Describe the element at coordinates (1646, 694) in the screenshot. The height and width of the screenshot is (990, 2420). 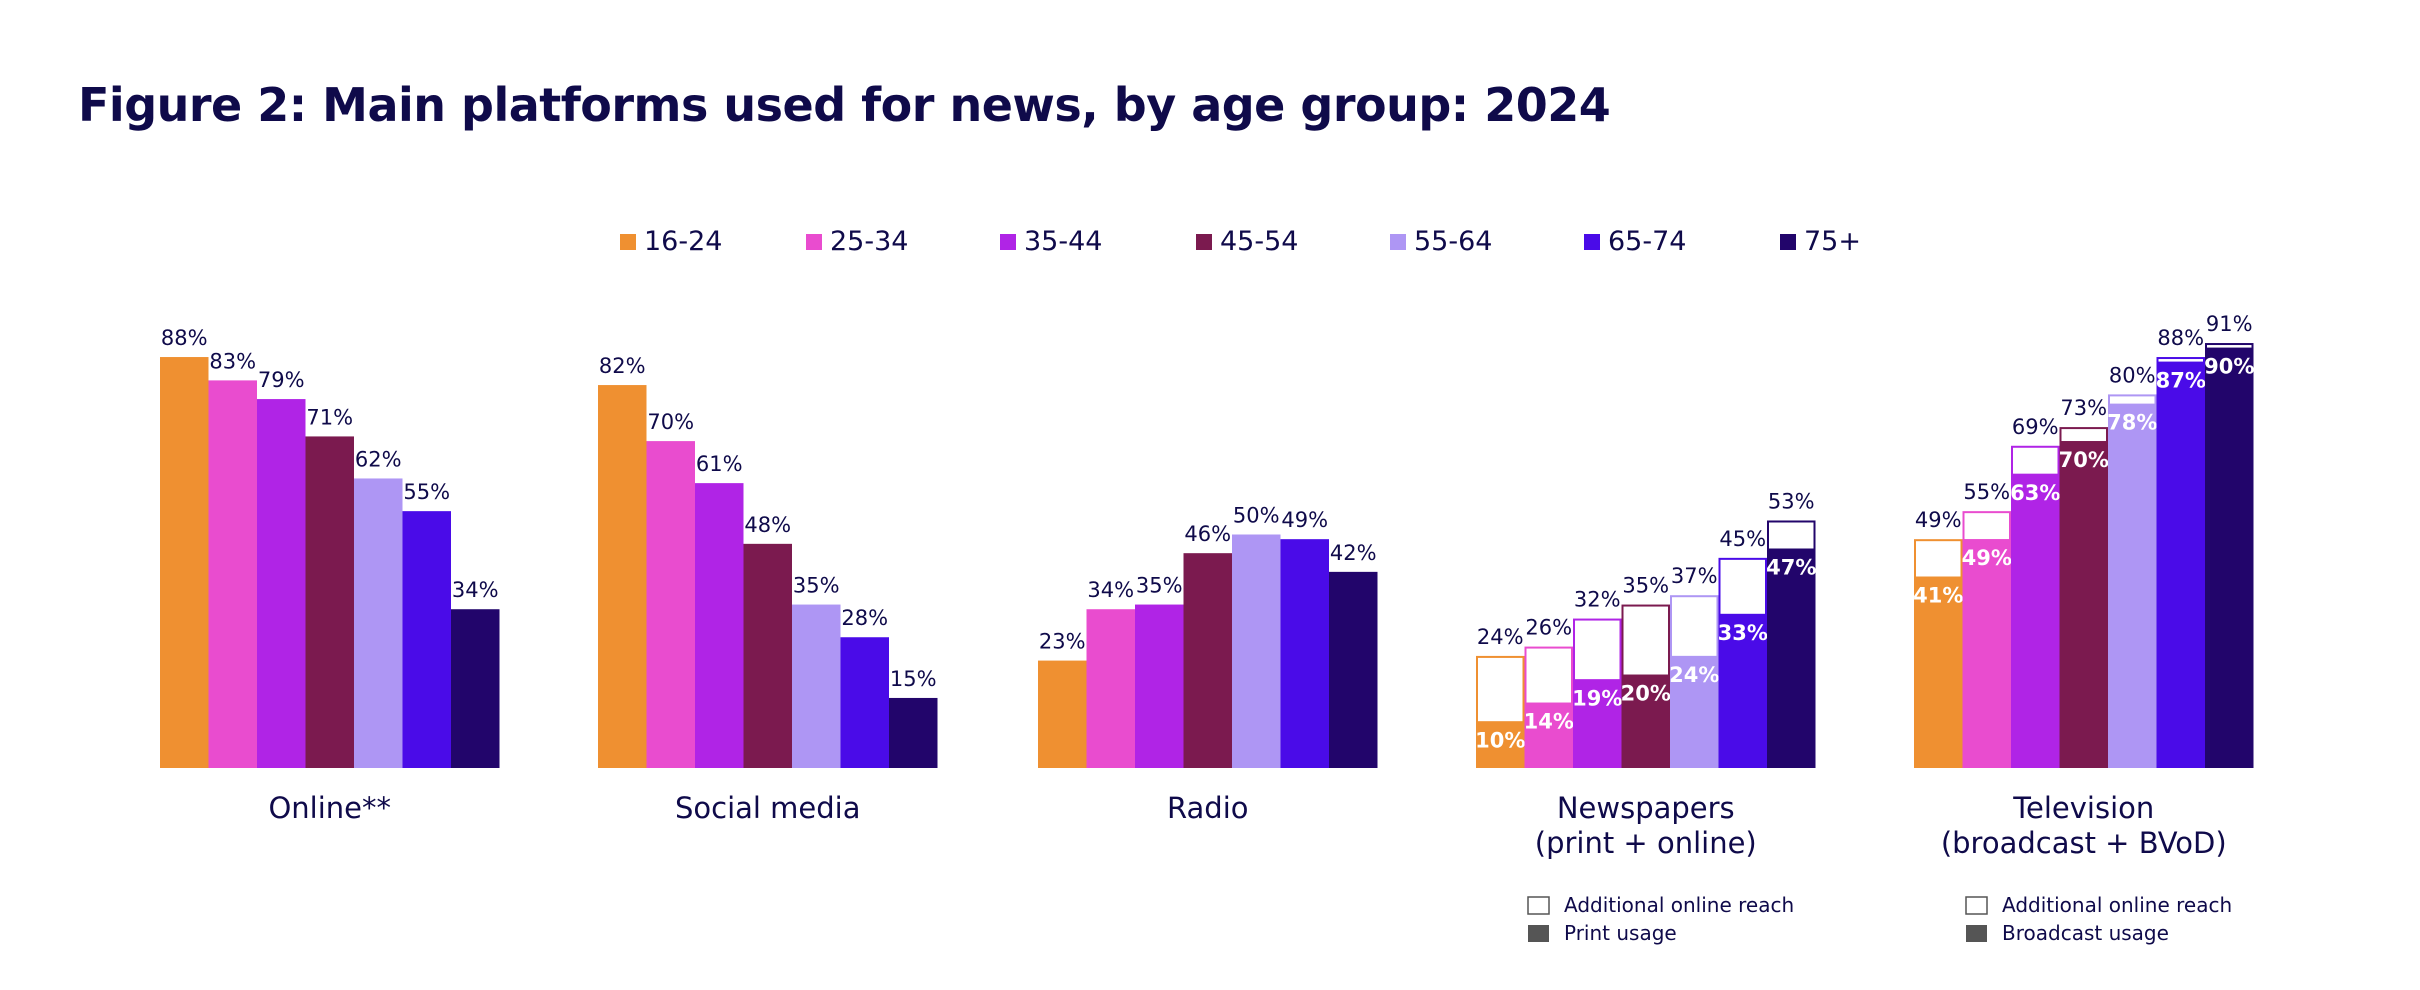
I see `bar-value-label: 20%` at that location.